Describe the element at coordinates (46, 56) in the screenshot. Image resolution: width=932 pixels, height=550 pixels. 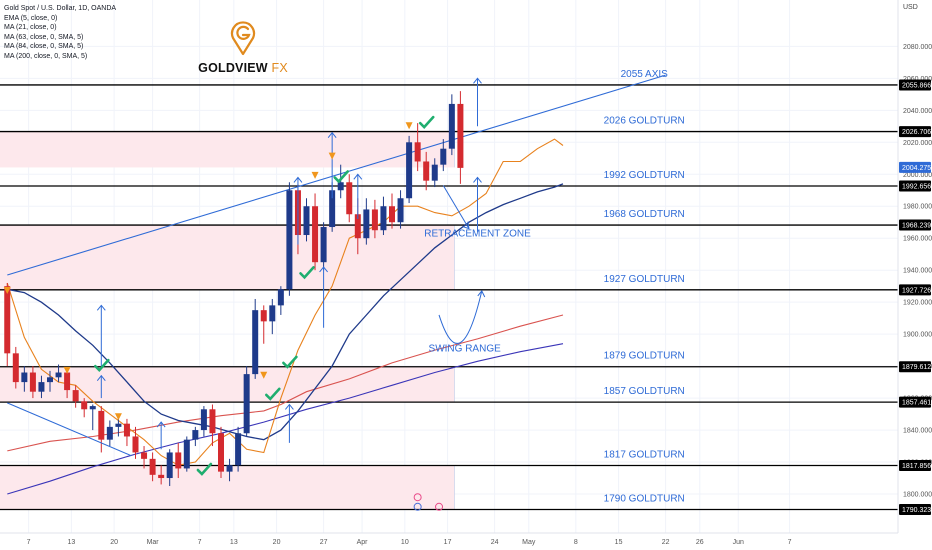
I see `indicator-ma200: MA (200, close, 0, SMA, 5)` at that location.